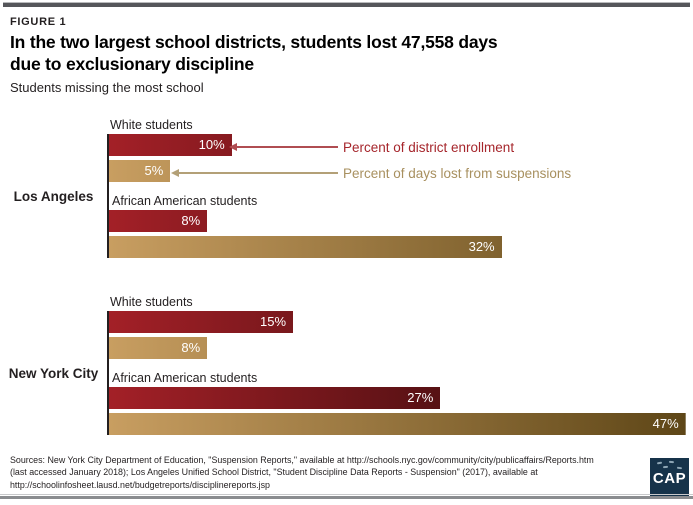 The image size is (693, 505). What do you see at coordinates (346, 4) in the screenshot?
I see `top-rule` at bounding box center [346, 4].